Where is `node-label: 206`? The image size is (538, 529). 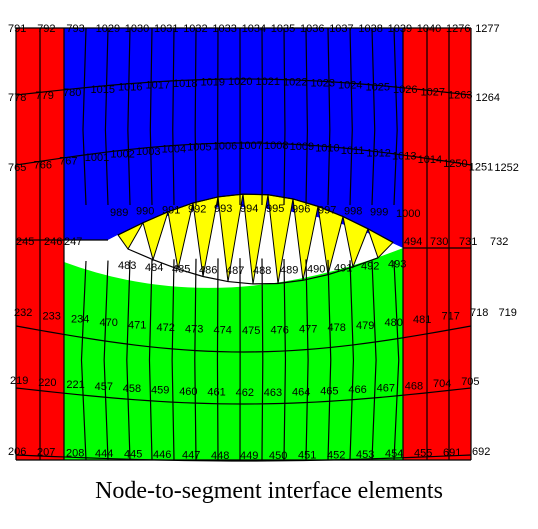
node-label: 206 is located at coordinates (17, 452).